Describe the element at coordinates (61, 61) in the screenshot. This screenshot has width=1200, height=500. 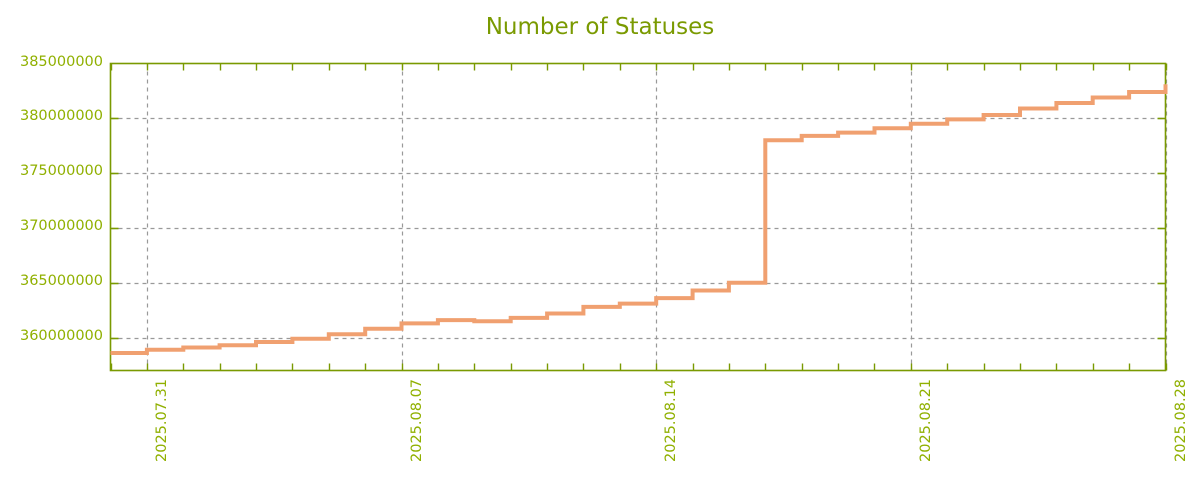
I see `y-axis-tick-label: 385000000` at that location.